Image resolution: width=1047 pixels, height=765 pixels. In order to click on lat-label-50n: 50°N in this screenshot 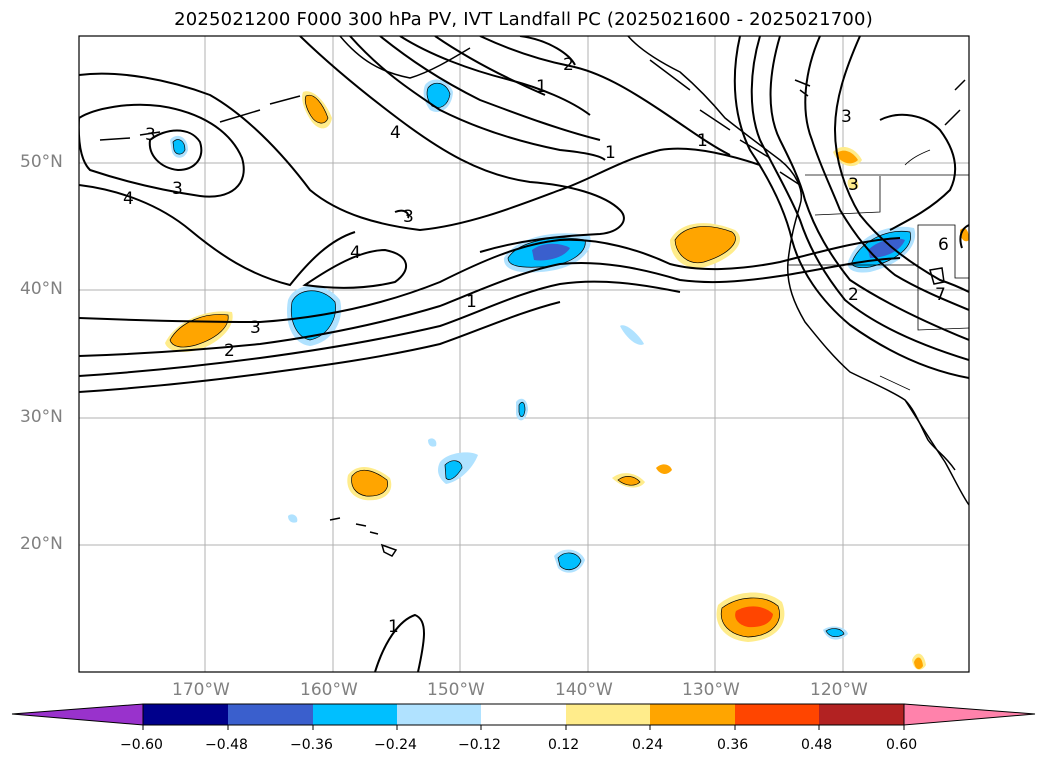, I will do `click(41, 162)`.